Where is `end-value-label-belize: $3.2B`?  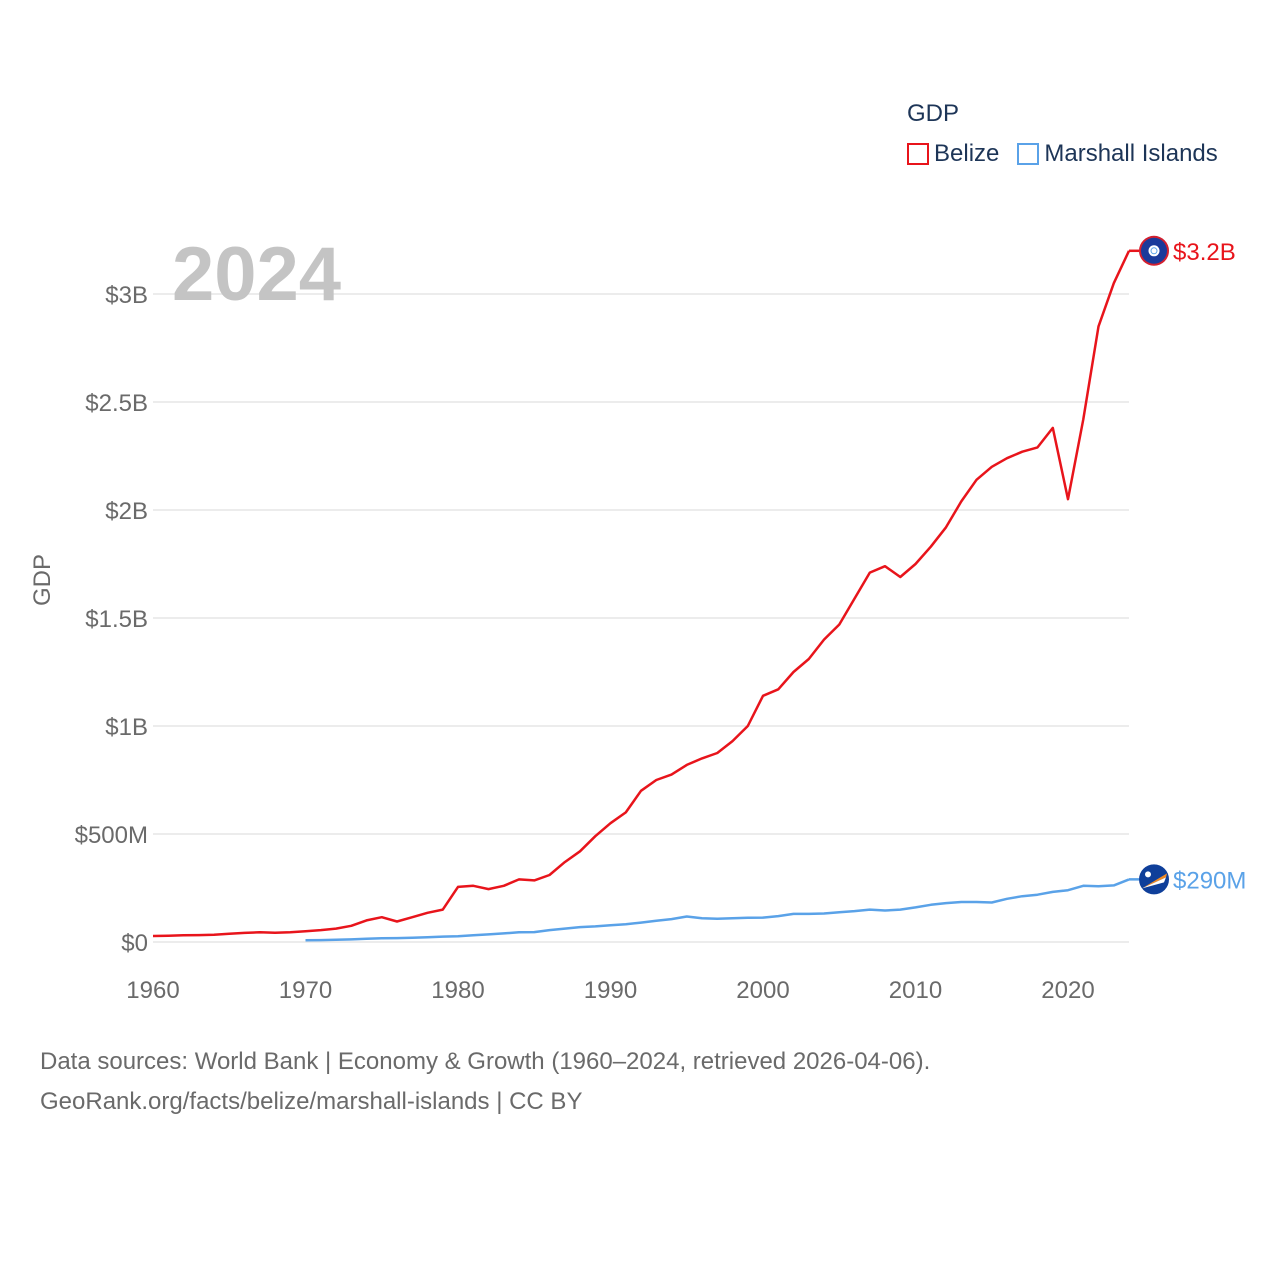
end-value-label-belize: $3.2B is located at coordinates (1204, 252).